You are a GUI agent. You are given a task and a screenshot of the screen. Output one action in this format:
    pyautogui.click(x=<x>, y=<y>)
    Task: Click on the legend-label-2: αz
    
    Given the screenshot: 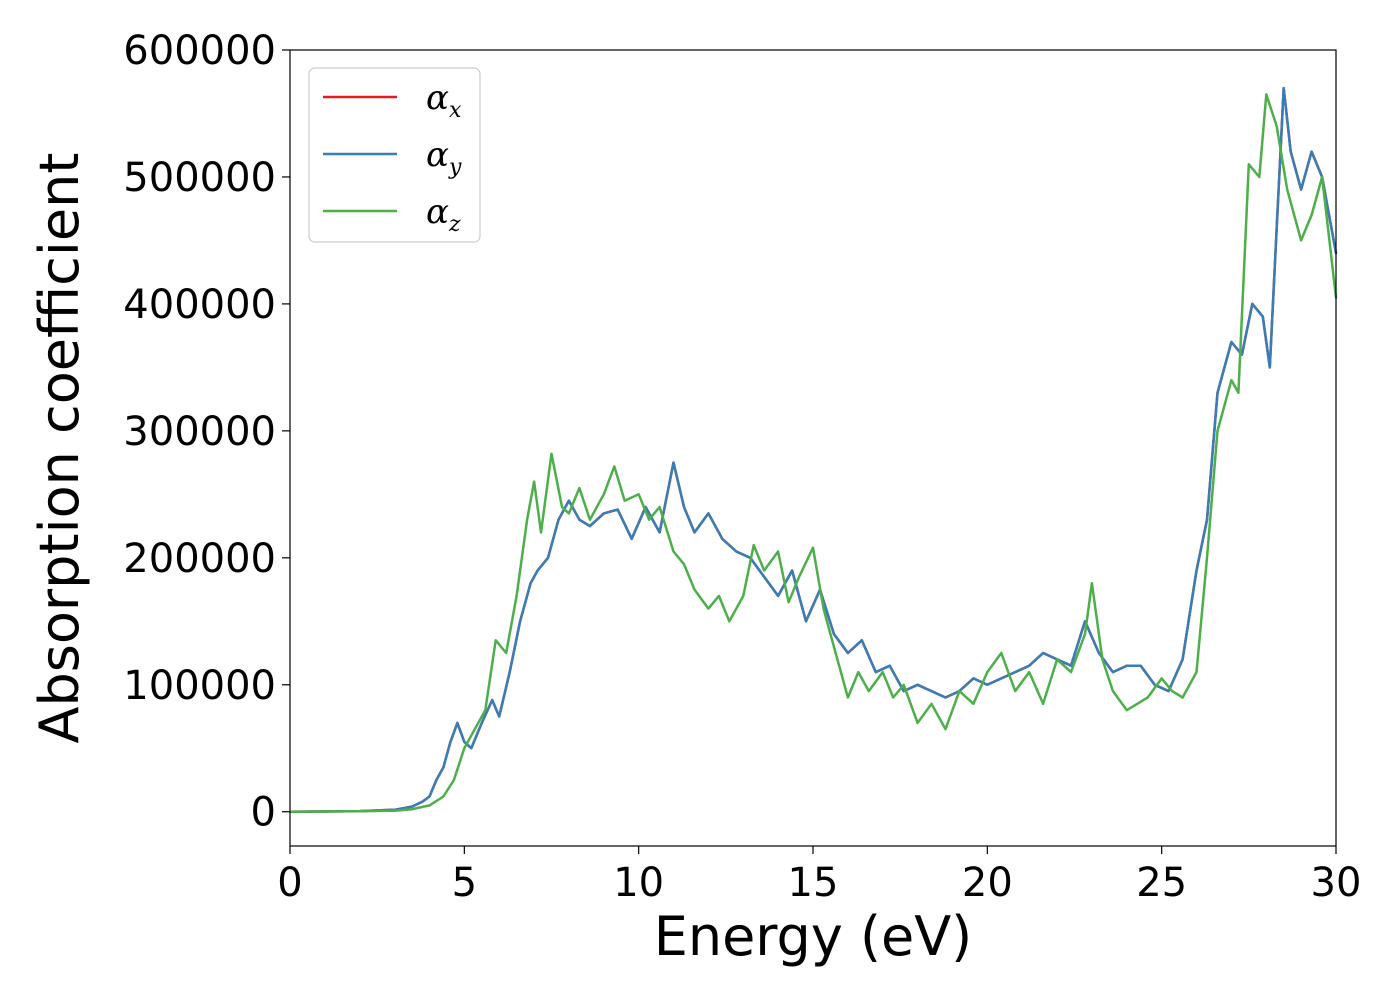 What is the action you would take?
    pyautogui.click(x=443, y=214)
    